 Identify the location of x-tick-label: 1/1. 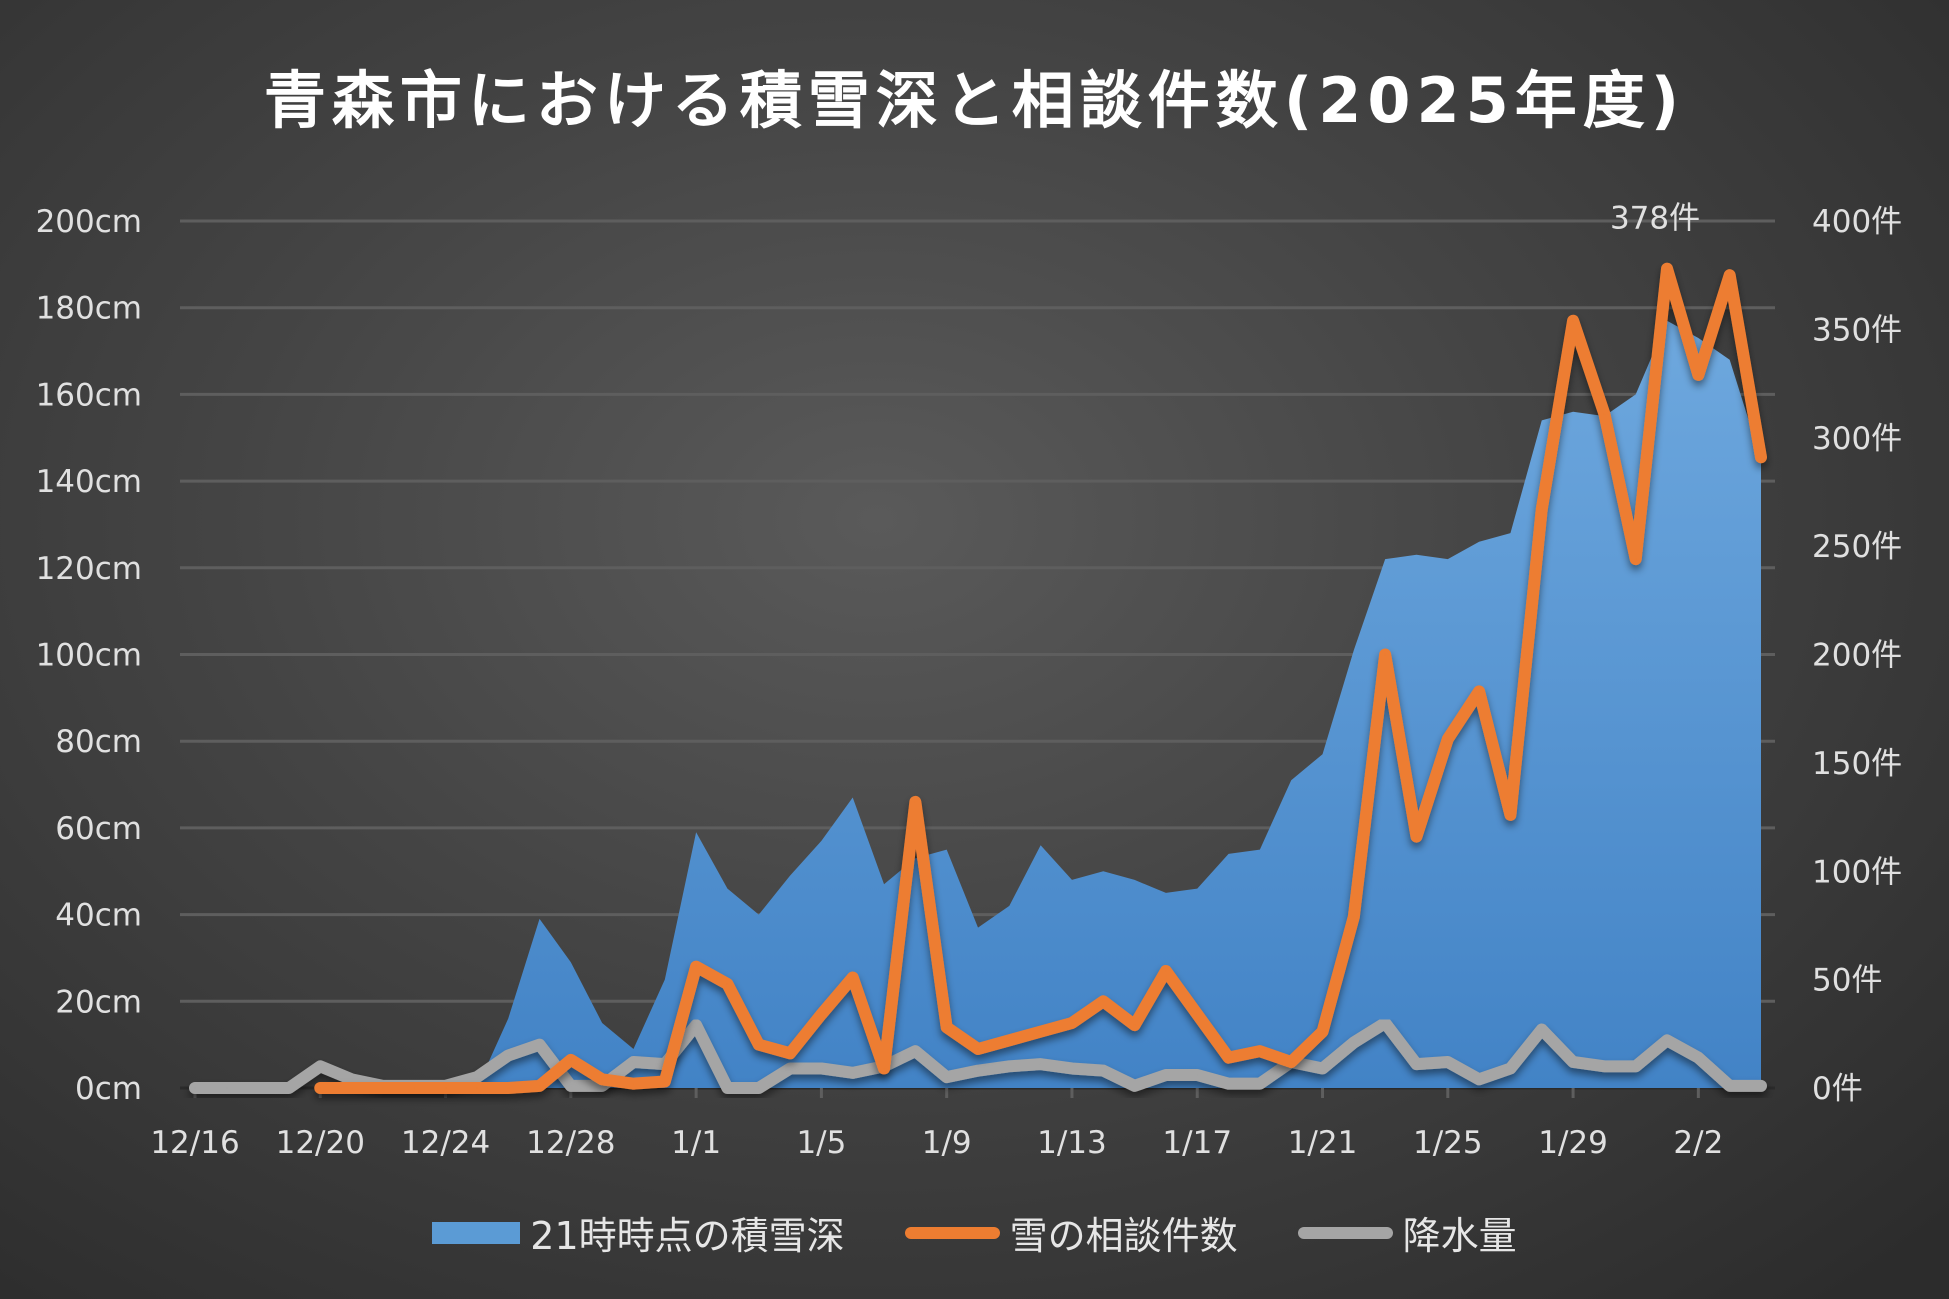
(696, 1143).